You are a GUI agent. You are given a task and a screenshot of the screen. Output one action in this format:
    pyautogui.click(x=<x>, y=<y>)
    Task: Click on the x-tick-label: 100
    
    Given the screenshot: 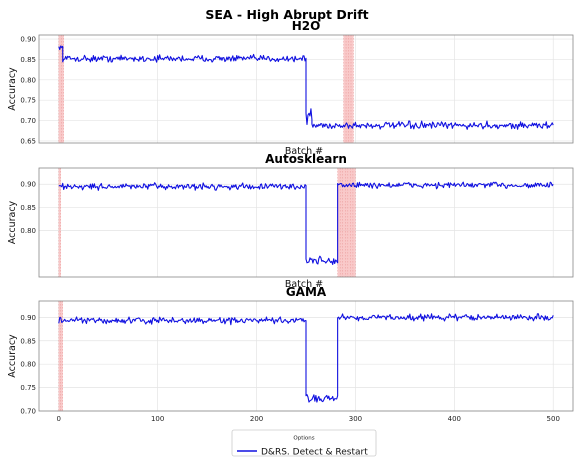 What is the action you would take?
    pyautogui.click(x=157, y=419)
    